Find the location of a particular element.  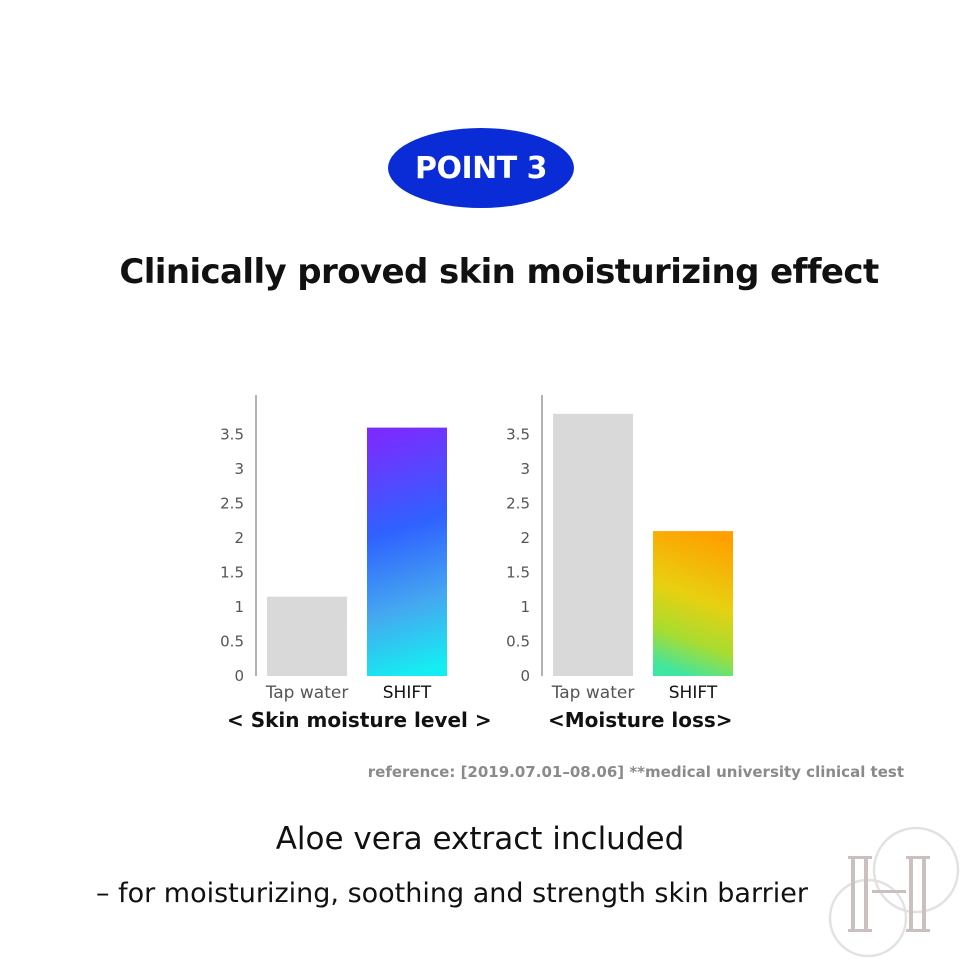

moisture-loss-chart-svg: 0 0.5 1 1.5 2 2.5 3 3.5 Tap water SHIFT is located at coordinates (619, 549).